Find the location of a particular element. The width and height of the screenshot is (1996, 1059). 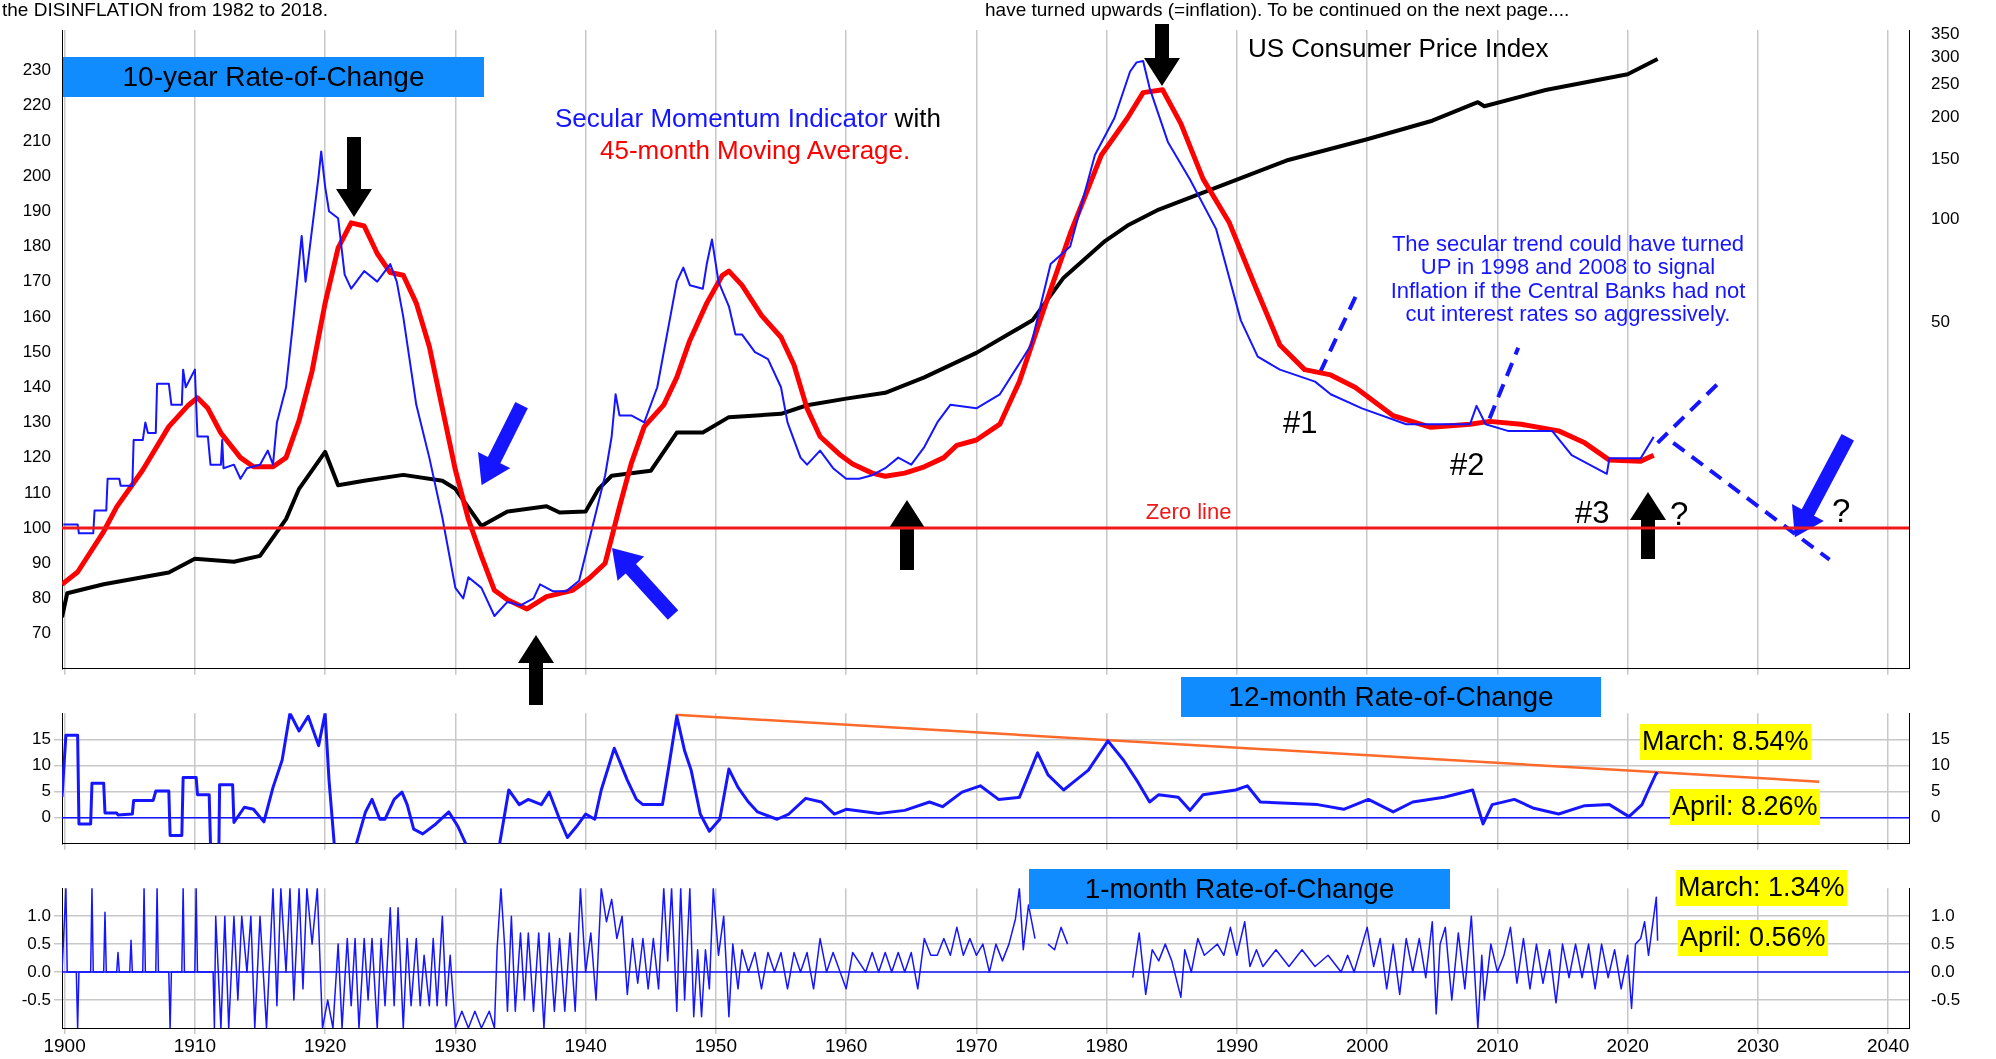

y-tick-label: 190 is located at coordinates (36, 210).